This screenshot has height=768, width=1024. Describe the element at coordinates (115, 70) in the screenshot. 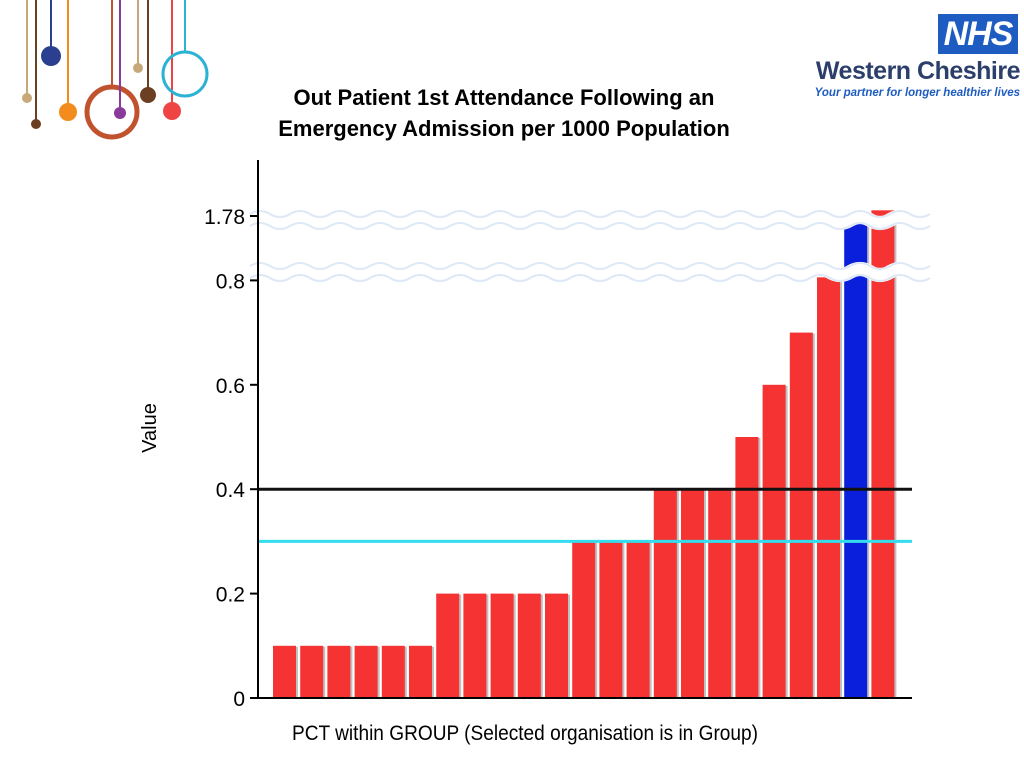

I see `decorative-hanging-circles` at that location.